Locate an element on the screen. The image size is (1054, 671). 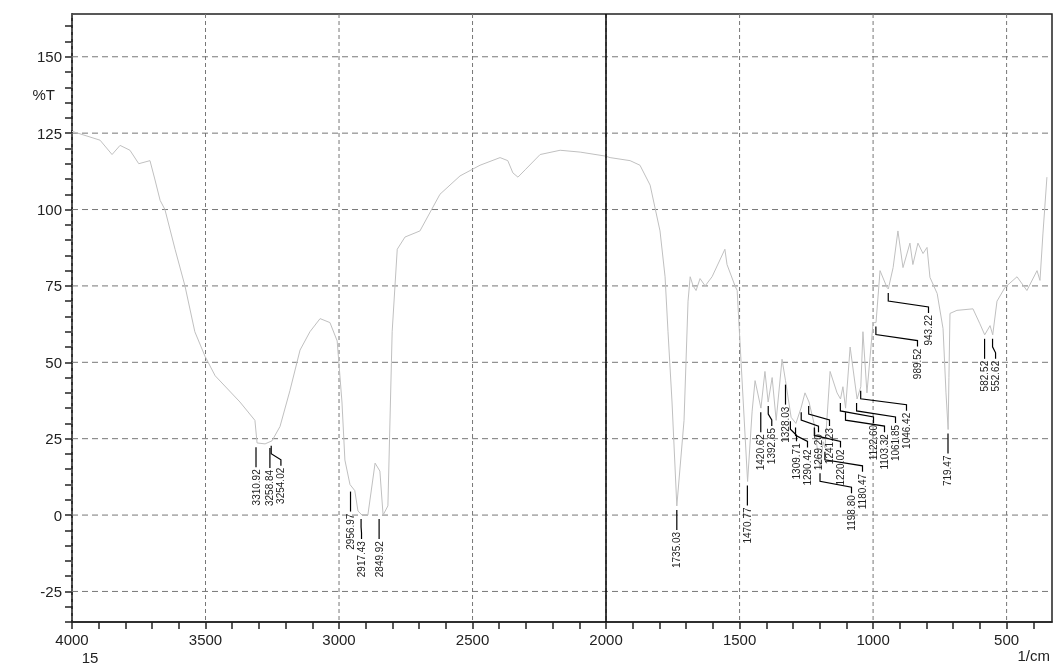
text: 15 is located at coordinates (90, 657).